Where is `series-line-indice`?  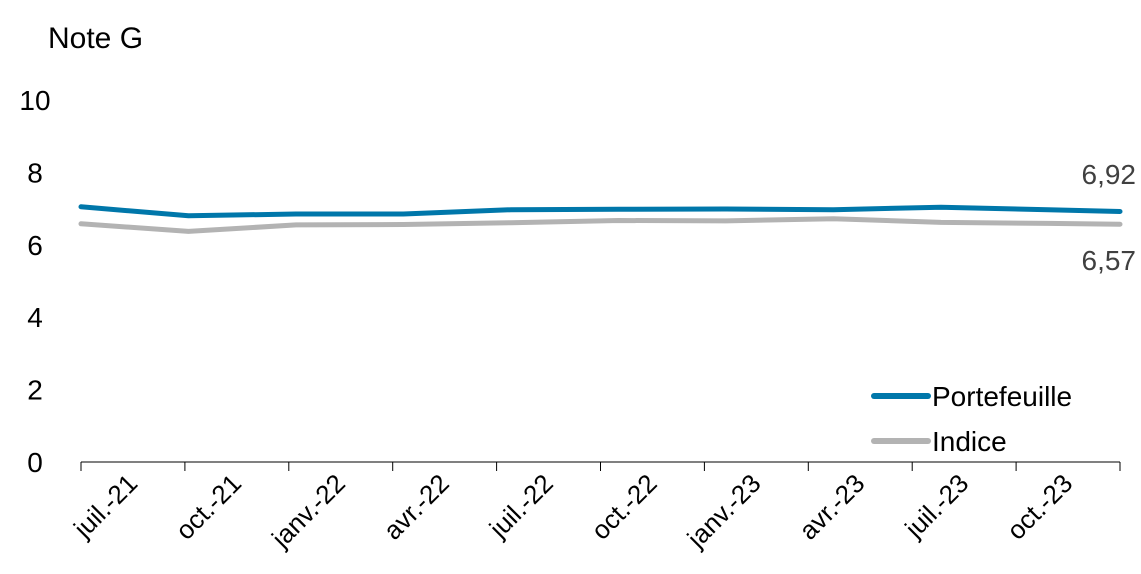
series-line-indice is located at coordinates (600, 225).